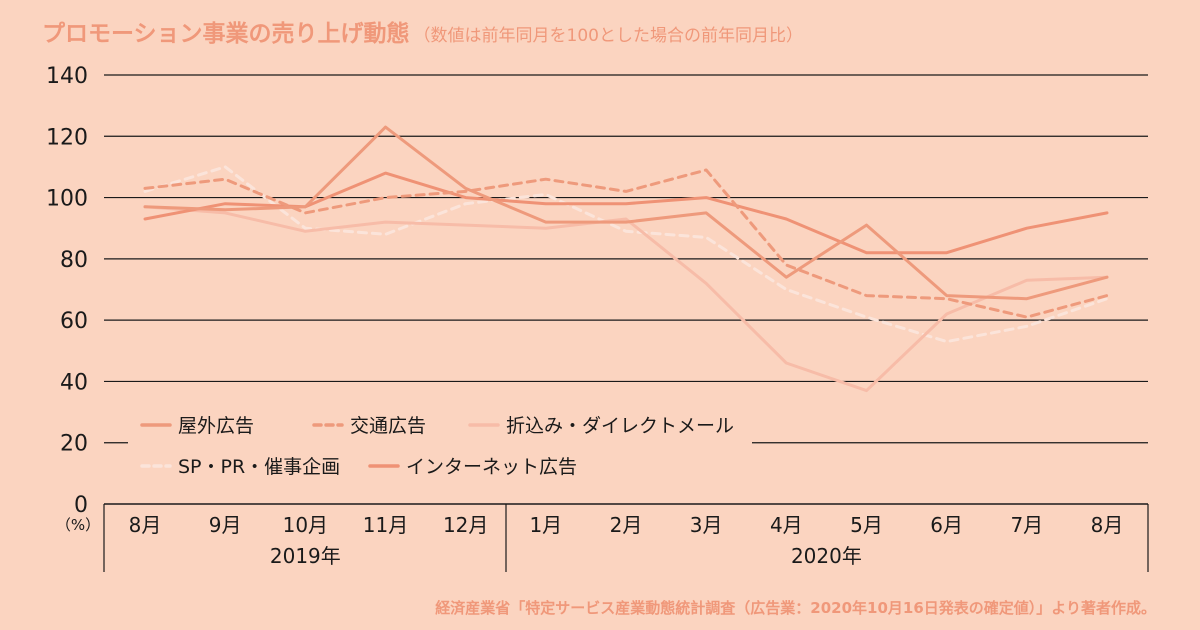 This screenshot has height=630, width=1200. I want to click on x-tick-label: 4月, so click(786, 525).